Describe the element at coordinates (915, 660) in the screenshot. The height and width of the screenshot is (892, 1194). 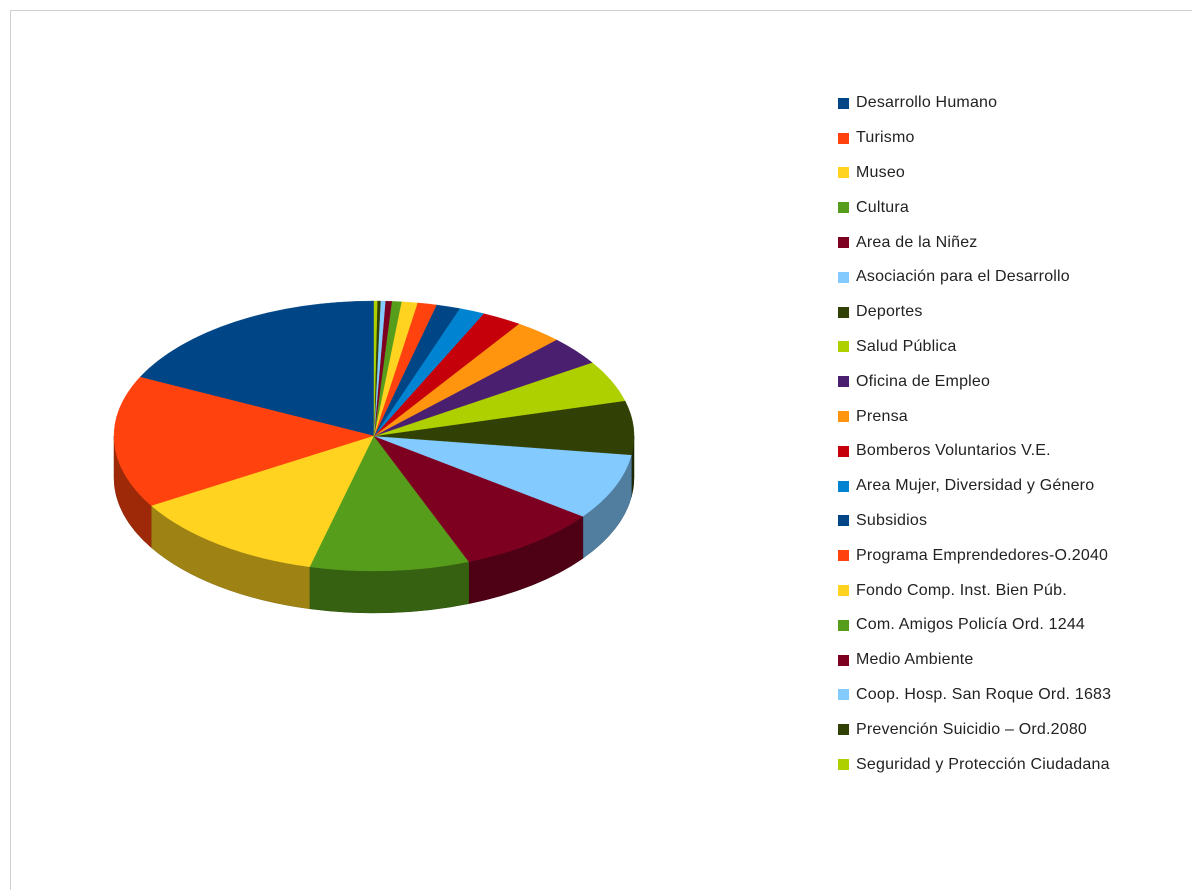
I see `legend-label: Medio Ambiente` at that location.